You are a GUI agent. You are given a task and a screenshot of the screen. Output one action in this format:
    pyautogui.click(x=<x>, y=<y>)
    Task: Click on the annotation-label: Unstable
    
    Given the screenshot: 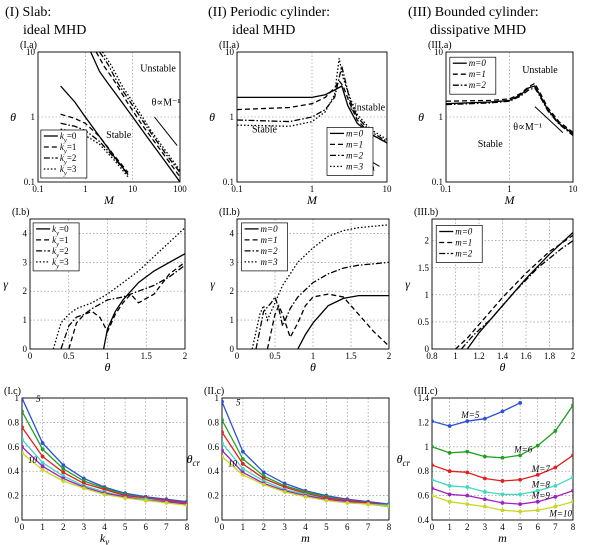 What is the action you would take?
    pyautogui.click(x=158, y=69)
    